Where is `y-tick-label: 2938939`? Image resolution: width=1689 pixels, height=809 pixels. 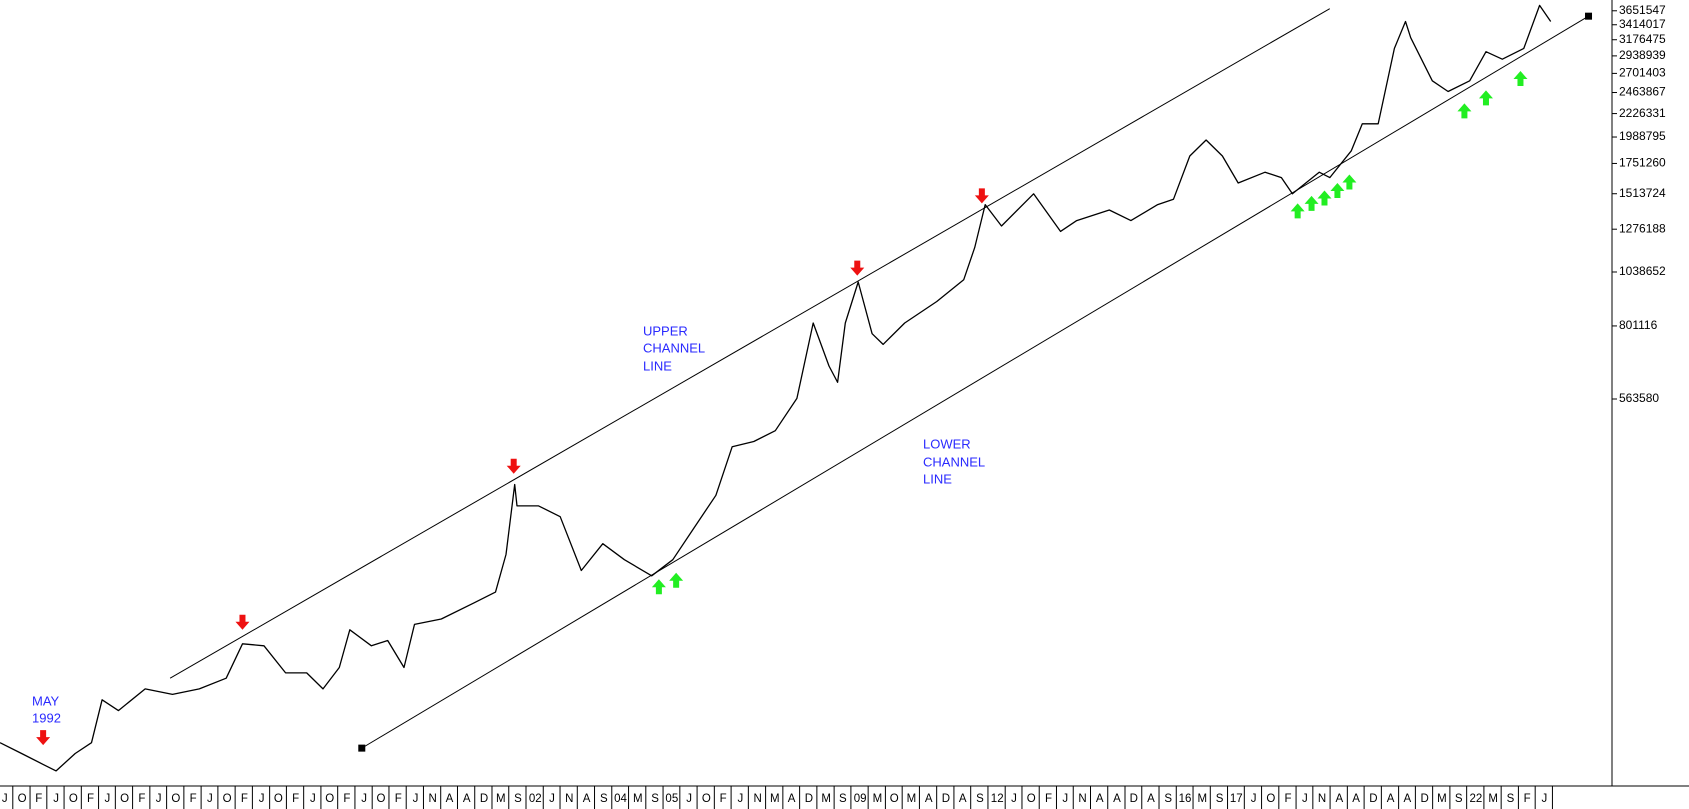
y-tick-label: 2938939 is located at coordinates (1642, 55).